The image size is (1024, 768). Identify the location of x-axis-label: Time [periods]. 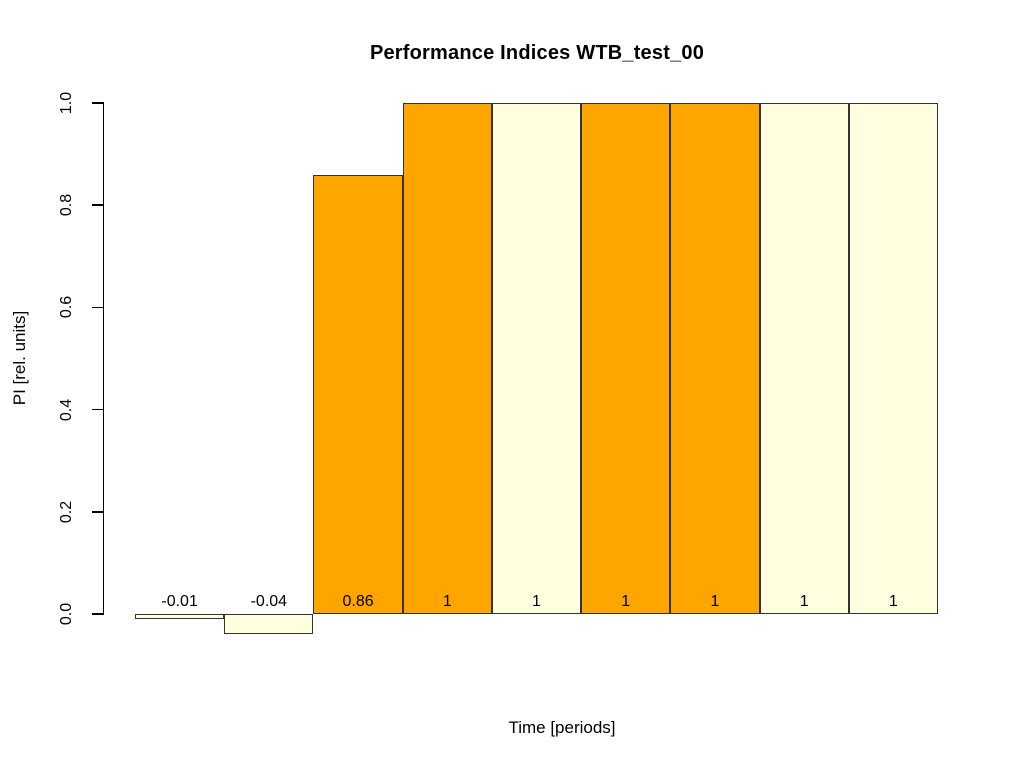
(562, 727).